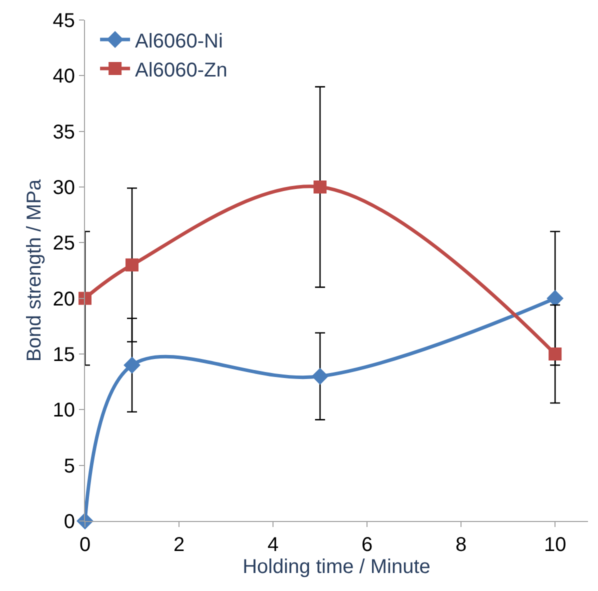 This screenshot has height=591, width=598. What do you see at coordinates (273, 545) in the screenshot?
I see `x-tick-label: 4` at bounding box center [273, 545].